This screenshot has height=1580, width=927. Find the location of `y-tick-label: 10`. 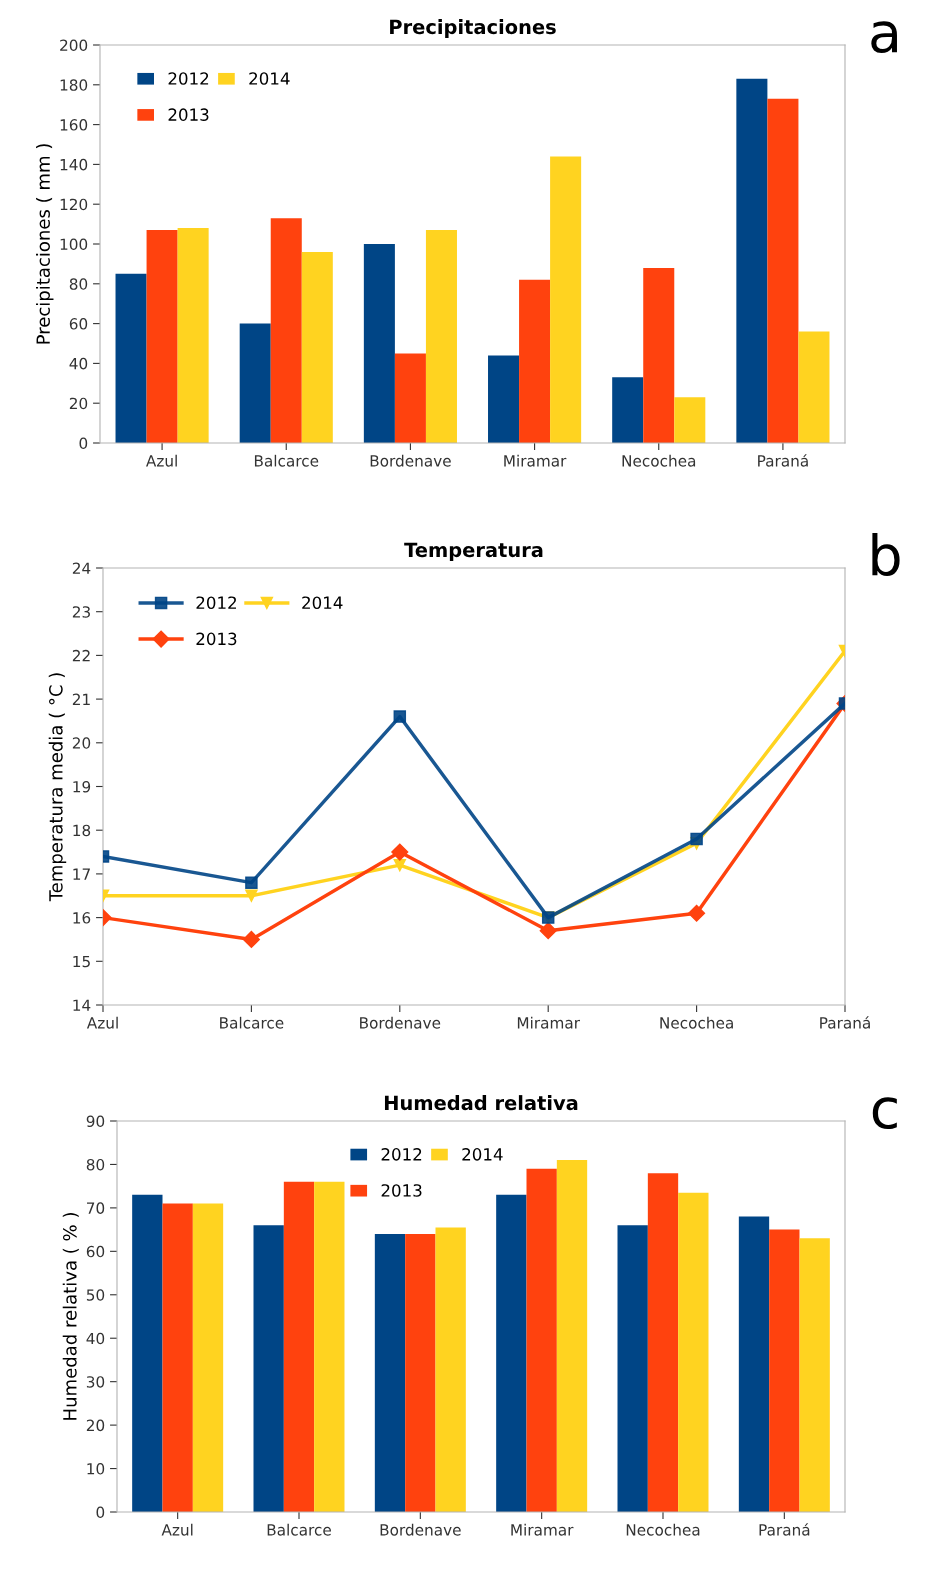

y-tick-label: 10 is located at coordinates (96, 1469).